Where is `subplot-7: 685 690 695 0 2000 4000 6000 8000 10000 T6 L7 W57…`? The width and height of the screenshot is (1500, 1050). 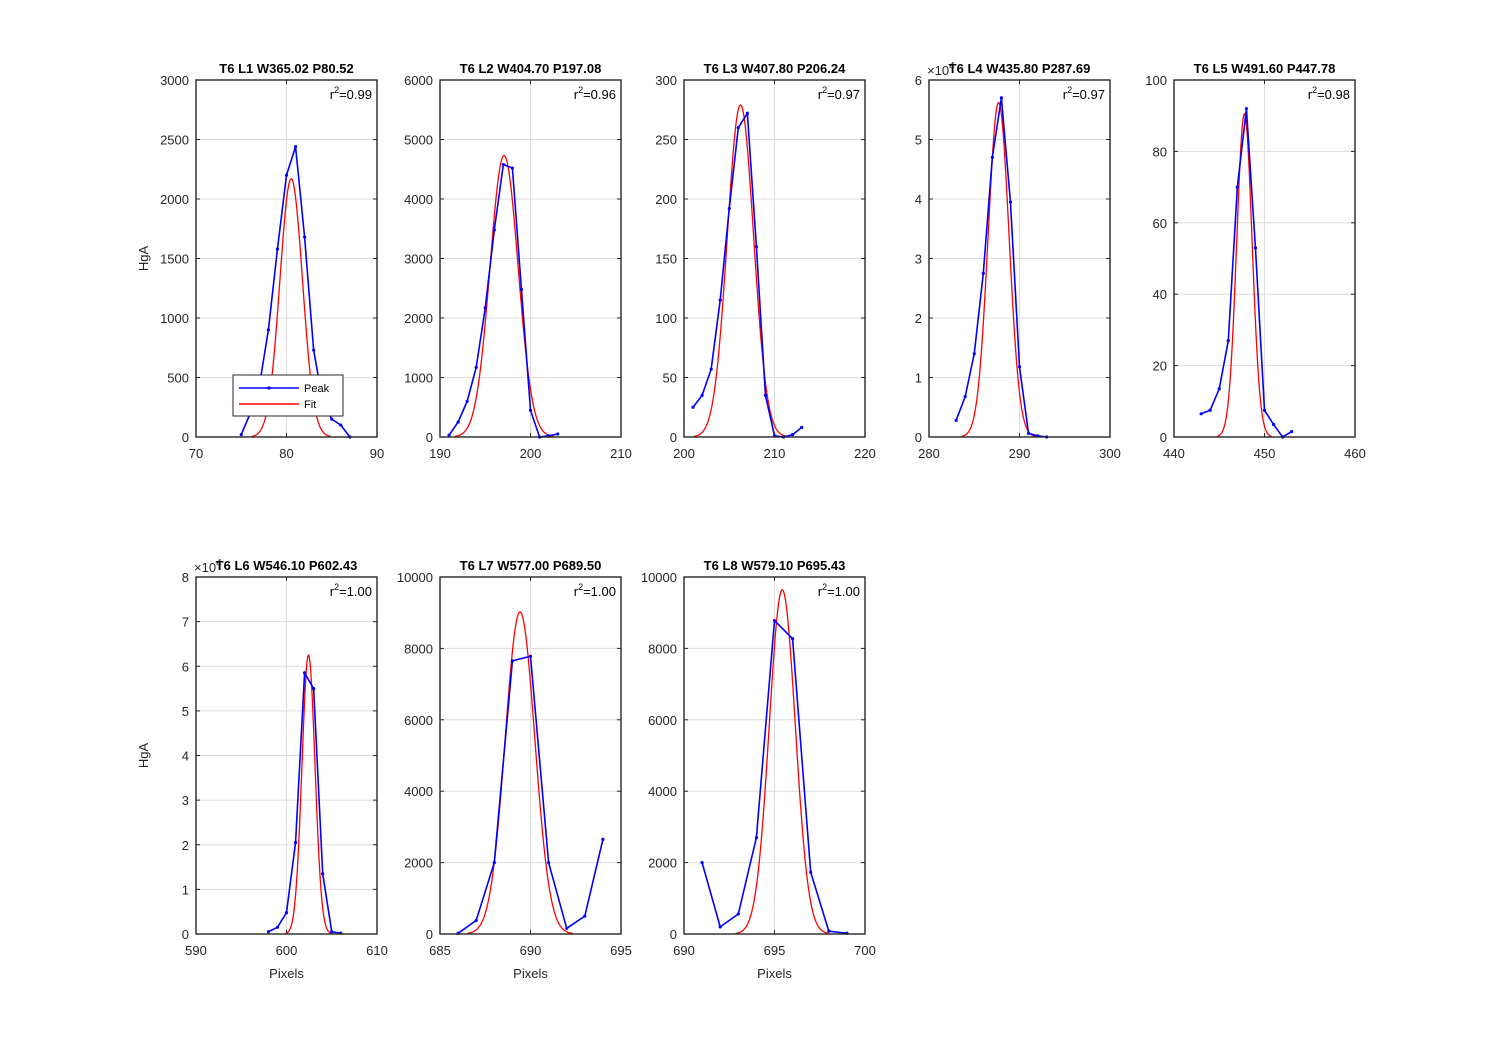 subplot-7: 685 690 695 0 2000 4000 6000 8000 10000 T6 L7 W57… is located at coordinates (514, 769).